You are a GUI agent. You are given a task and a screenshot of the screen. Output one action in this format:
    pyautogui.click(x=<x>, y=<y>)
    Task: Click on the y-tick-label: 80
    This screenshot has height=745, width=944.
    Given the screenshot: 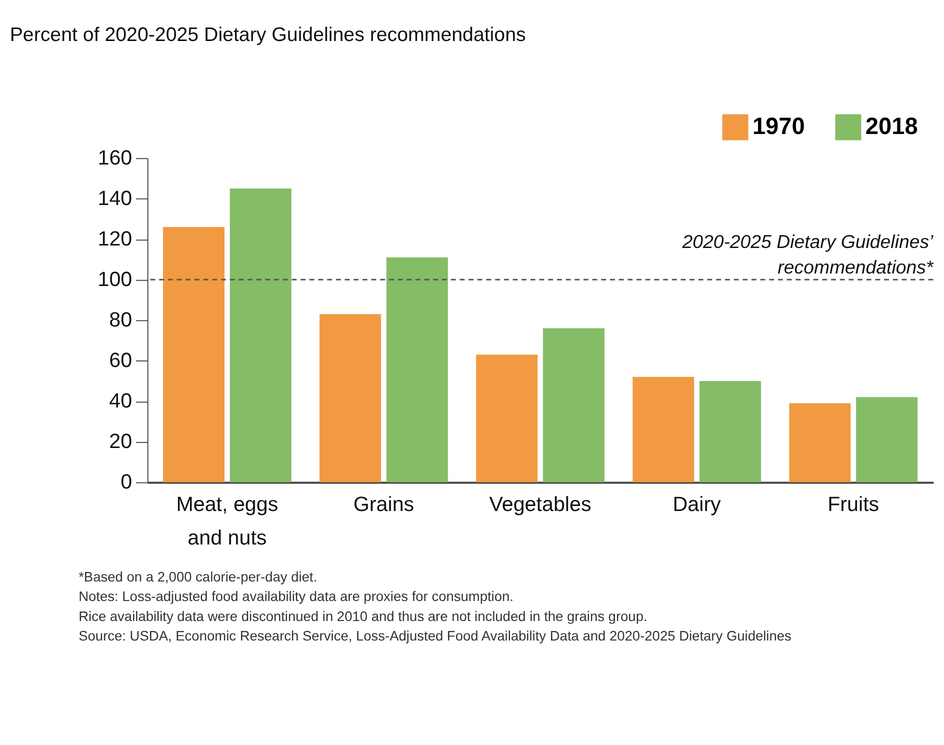 What is the action you would take?
    pyautogui.click(x=120, y=320)
    